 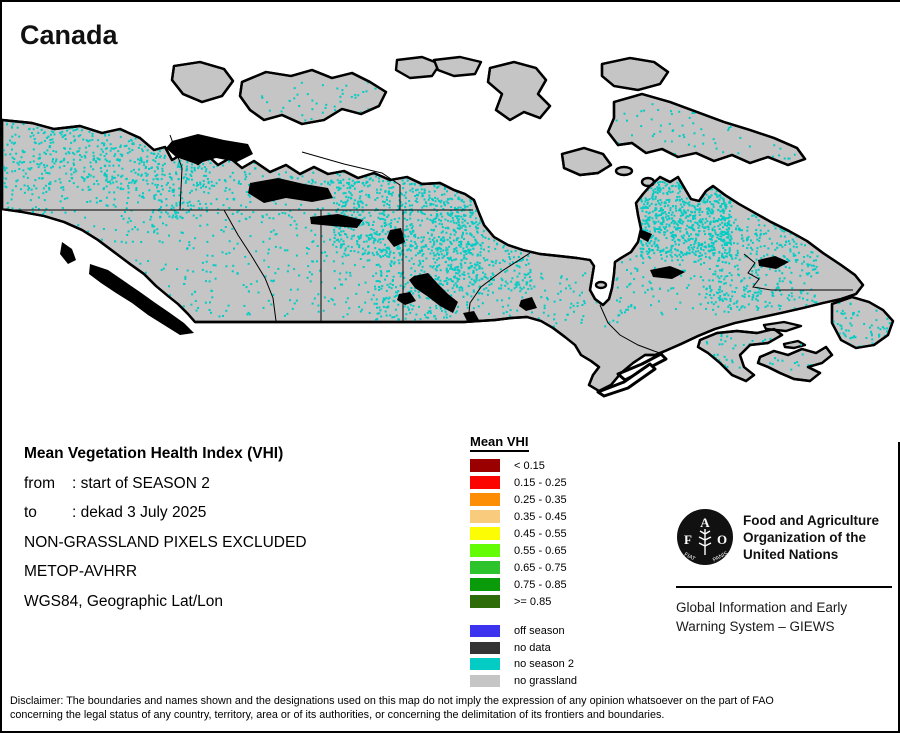 I want to click on sensor-line: METOP-AVHRR, so click(x=81, y=571).